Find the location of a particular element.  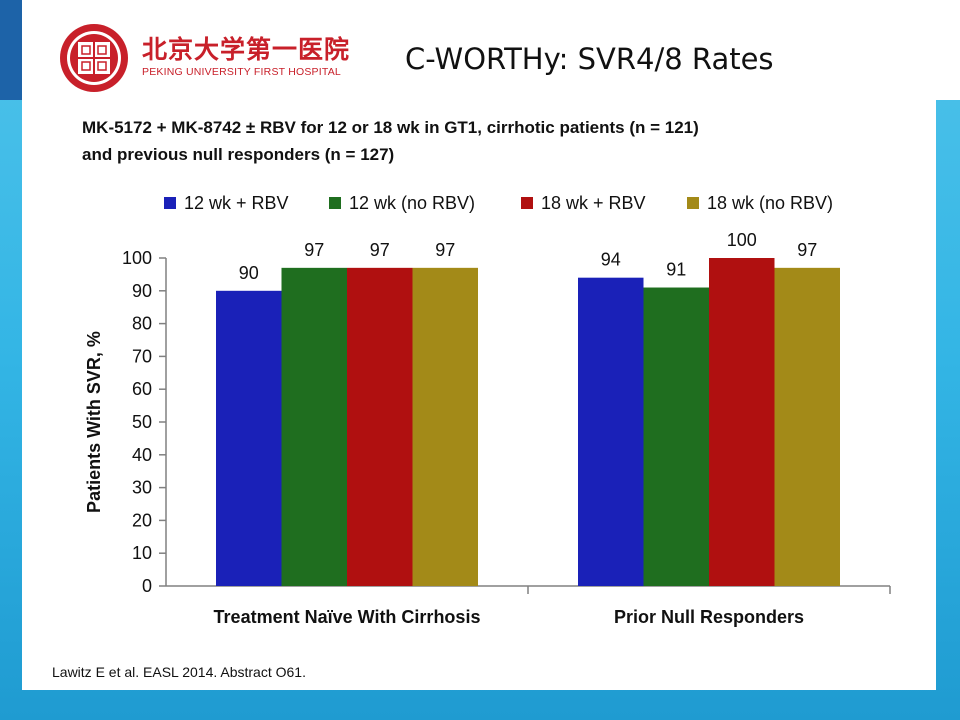

bar-value-label: 100 is located at coordinates (742, 240).